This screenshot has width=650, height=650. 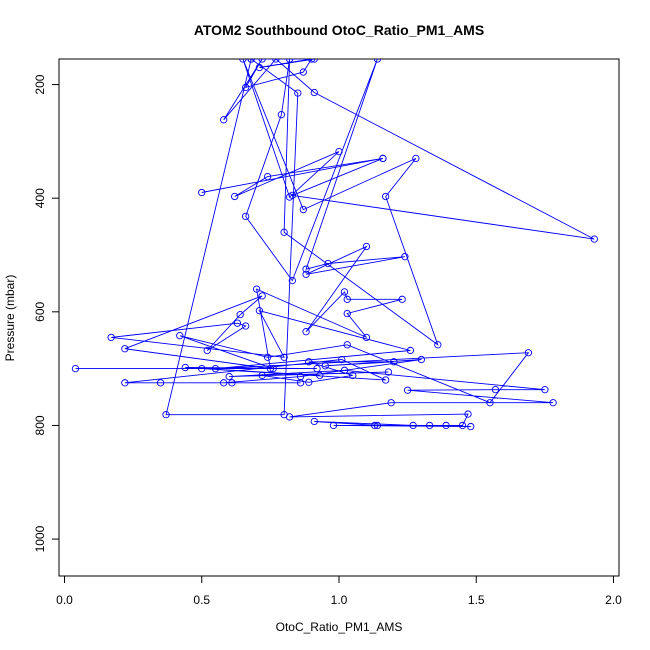 I want to click on x-tick-label: 1.5, so click(x=476, y=600).